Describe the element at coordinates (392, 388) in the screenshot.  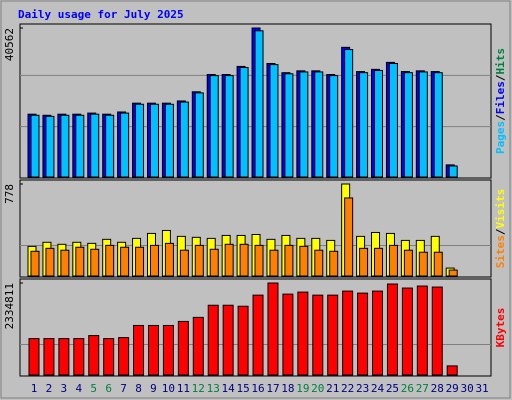
I see `x-tick-label: 25` at that location.